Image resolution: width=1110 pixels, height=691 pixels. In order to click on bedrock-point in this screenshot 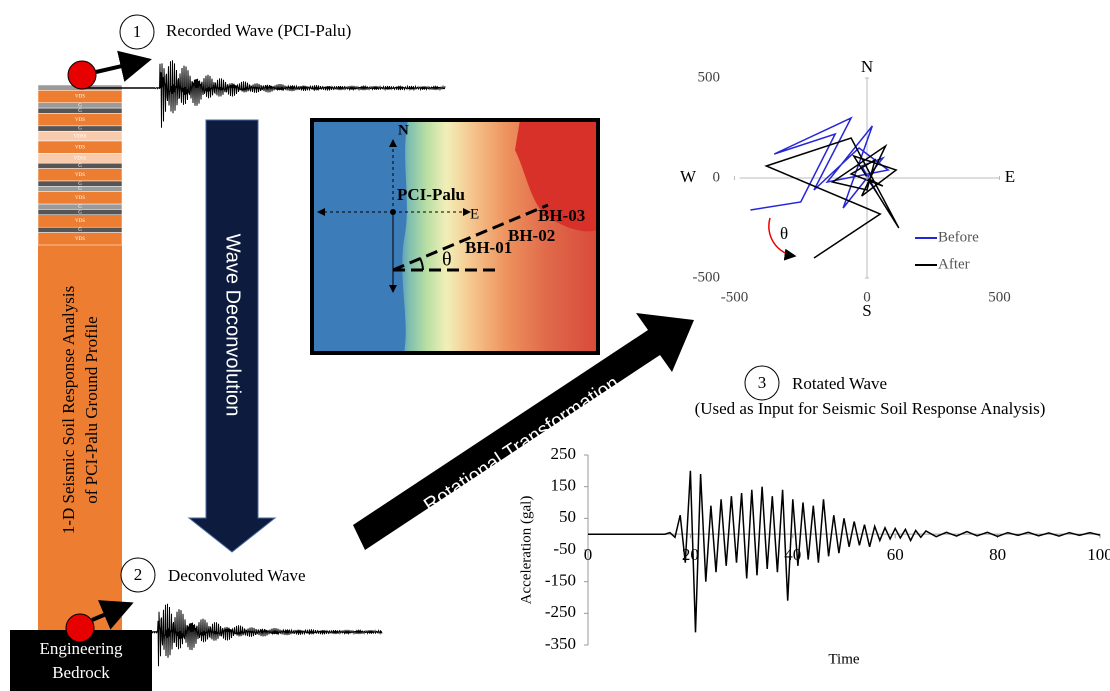, I will do `click(80, 628)`.